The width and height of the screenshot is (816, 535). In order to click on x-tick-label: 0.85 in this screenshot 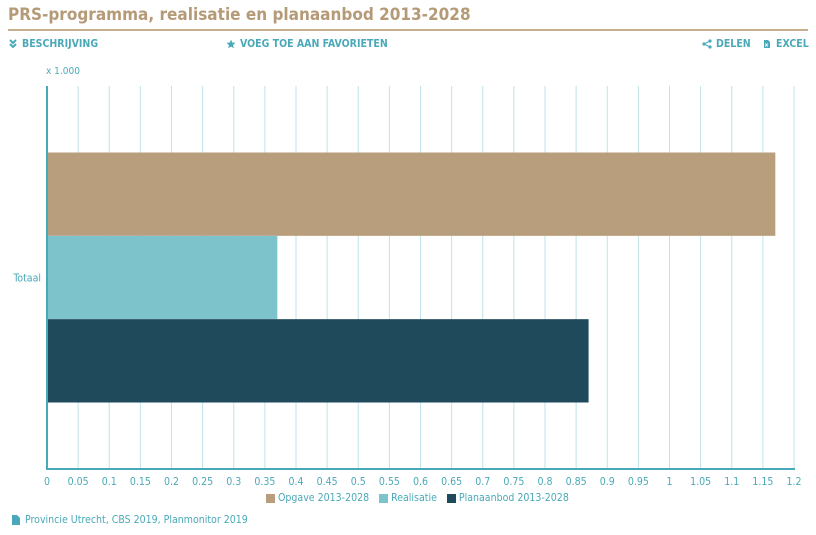, I will do `click(576, 482)`.